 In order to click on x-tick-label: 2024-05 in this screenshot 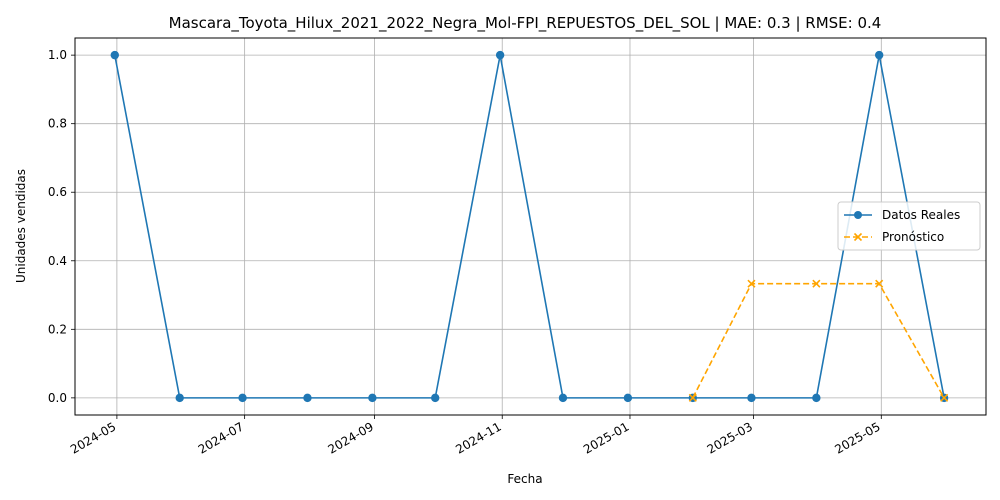, I will do `click(93, 437)`.